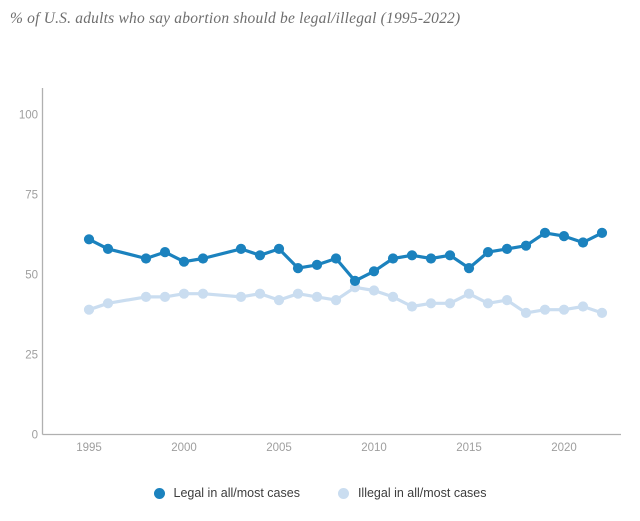 The height and width of the screenshot is (521, 640). I want to click on data-point-illegal-2005, so click(279, 300).